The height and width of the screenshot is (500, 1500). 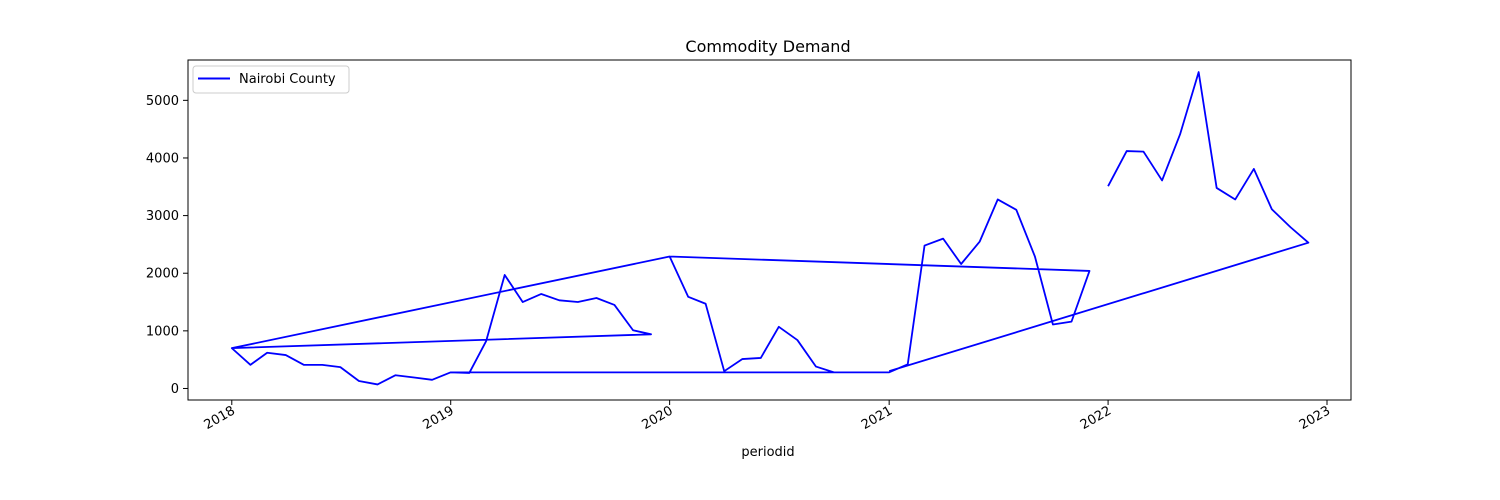 What do you see at coordinates (175, 389) in the screenshot?
I see `y-tick-label-0: 0` at bounding box center [175, 389].